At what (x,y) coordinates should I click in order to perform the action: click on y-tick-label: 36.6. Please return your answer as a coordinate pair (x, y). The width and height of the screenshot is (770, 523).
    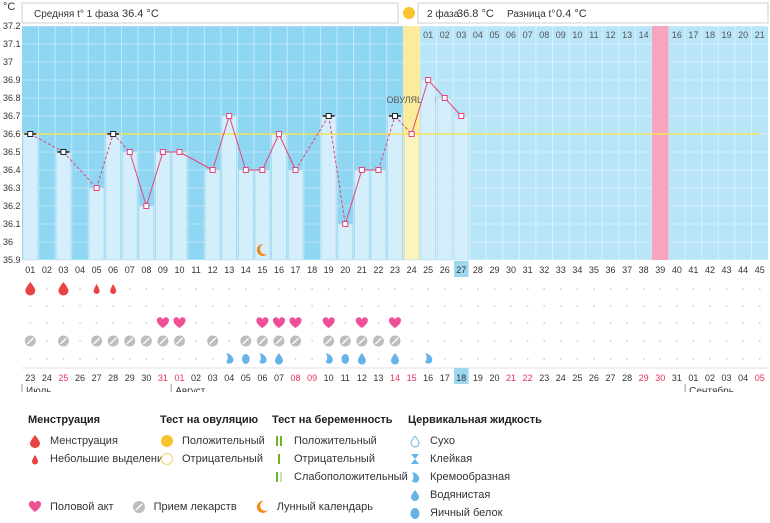
    Looking at the image, I should click on (12, 134).